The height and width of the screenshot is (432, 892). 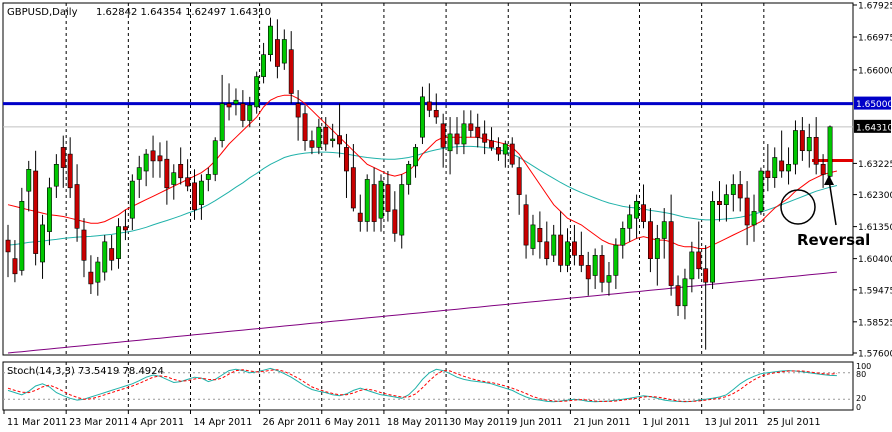 I want to click on price-tick-label: 1.67925, so click(x=875, y=7).